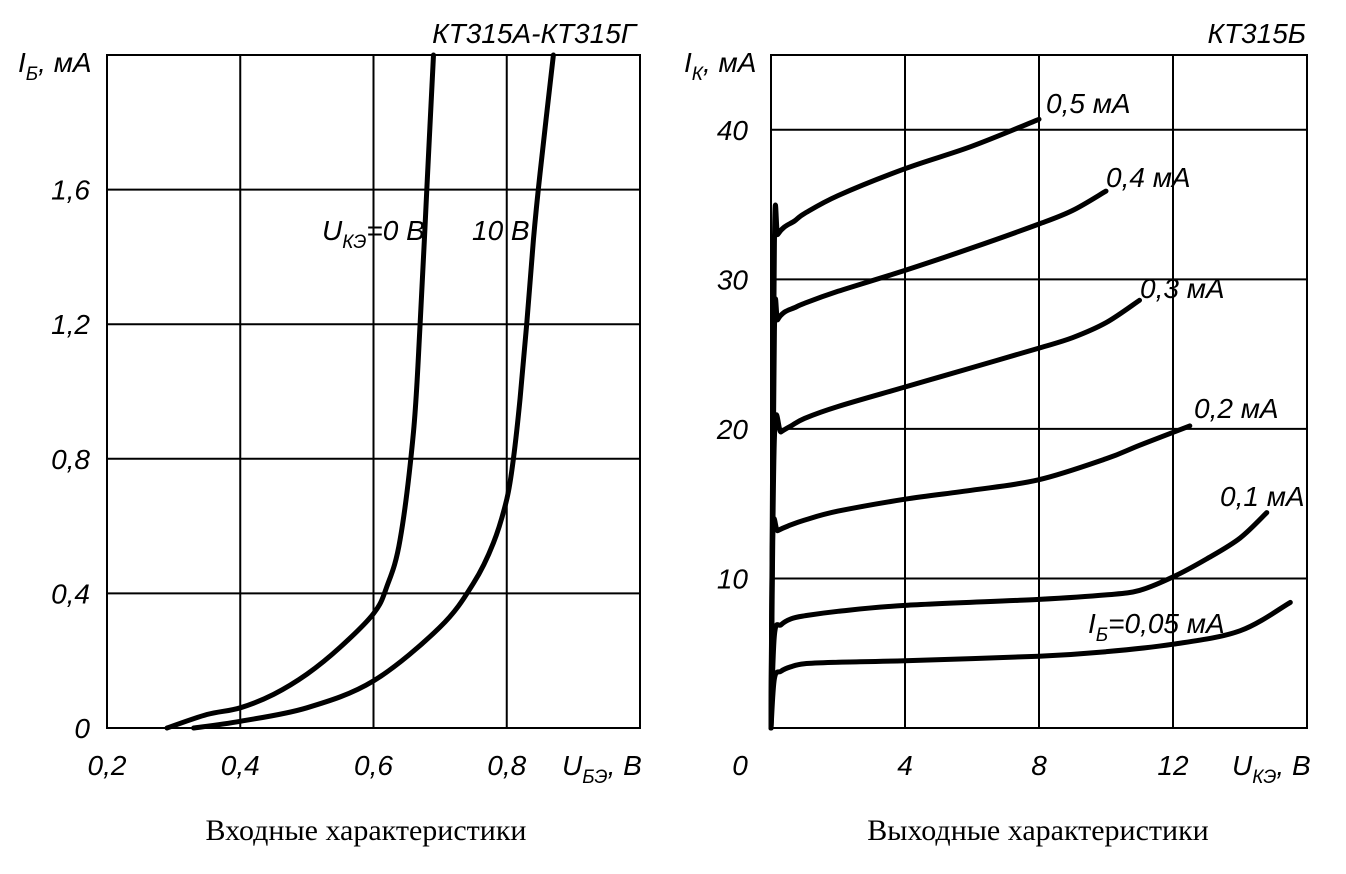 The image size is (1346, 874). I want to click on x-tick-label: 0,6, so click(373, 765).